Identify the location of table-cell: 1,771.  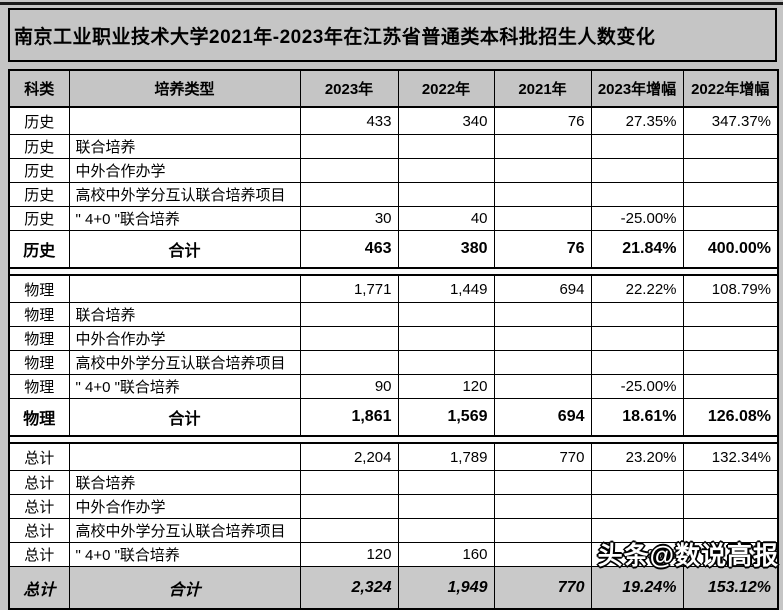
(349, 288).